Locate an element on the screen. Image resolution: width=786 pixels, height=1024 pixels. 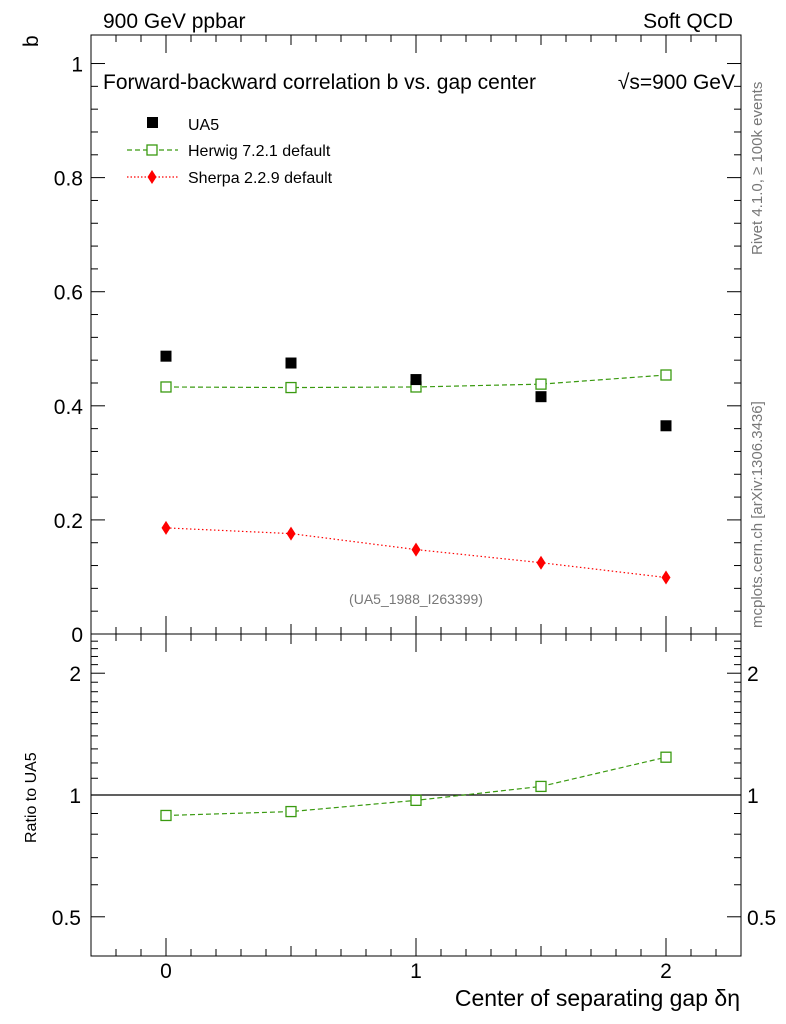
main-y-tick-label: 0 is located at coordinates (77, 635).